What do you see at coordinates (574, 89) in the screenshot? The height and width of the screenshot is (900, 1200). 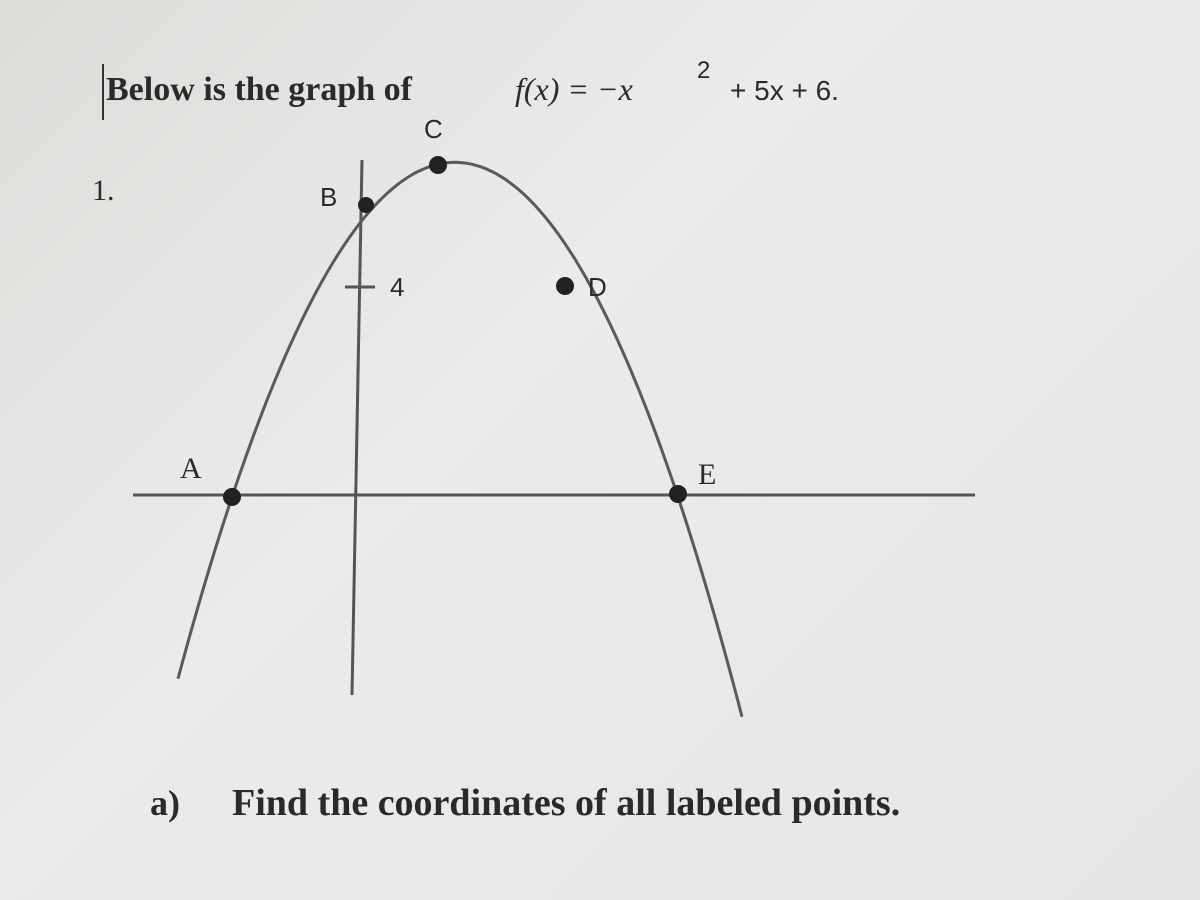 I see `header-function: f(x) = −x` at bounding box center [574, 89].